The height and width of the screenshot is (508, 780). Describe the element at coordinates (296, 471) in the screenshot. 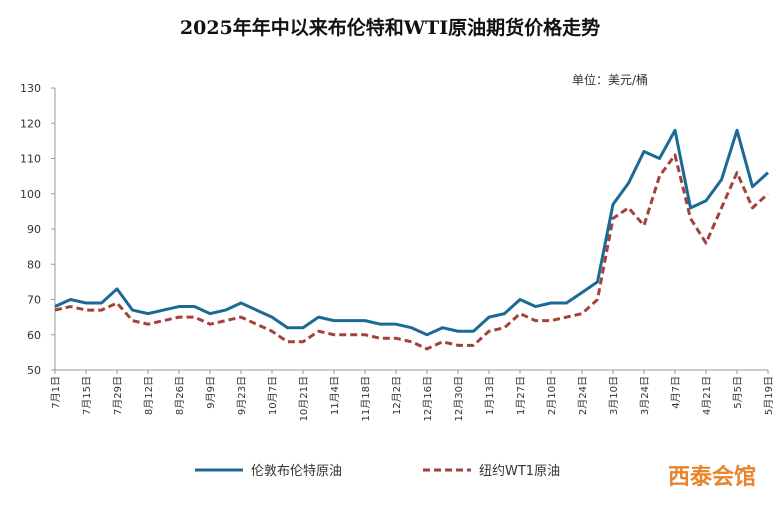

I see `legend-label: 伦敦布伦特原油` at that location.